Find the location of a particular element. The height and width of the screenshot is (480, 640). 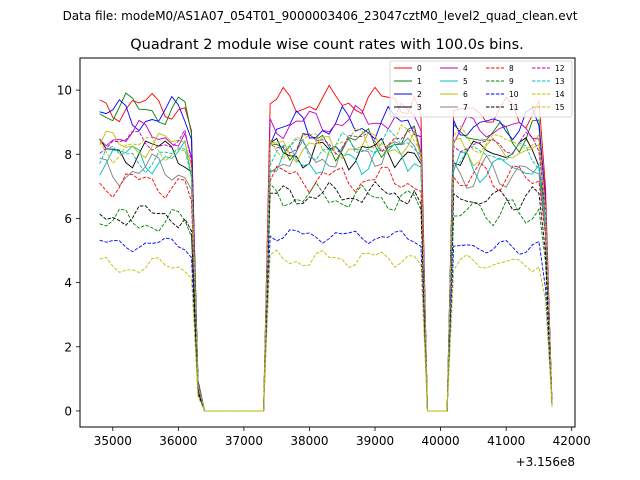

x-tick-label: 41000 is located at coordinates (506, 441).